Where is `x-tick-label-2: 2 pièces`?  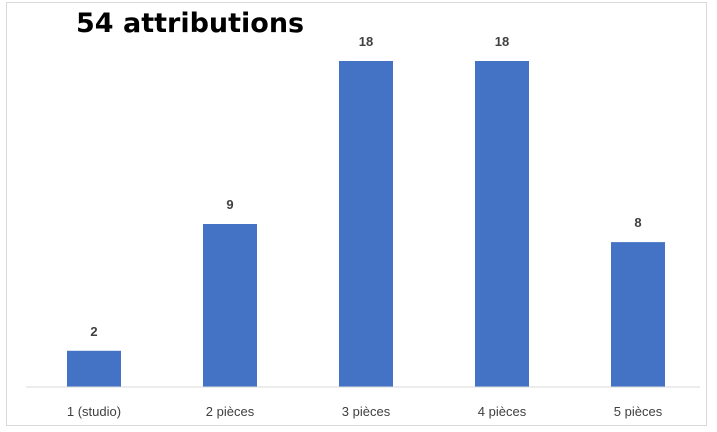
x-tick-label-2: 2 pièces is located at coordinates (230, 411).